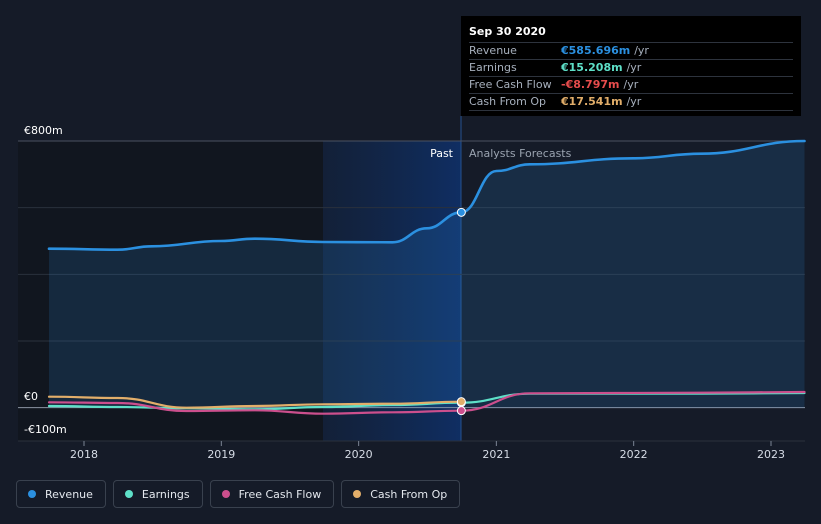 The width and height of the screenshot is (821, 524). Describe the element at coordinates (31, 396) in the screenshot. I see `y-label-zero: €0` at that location.